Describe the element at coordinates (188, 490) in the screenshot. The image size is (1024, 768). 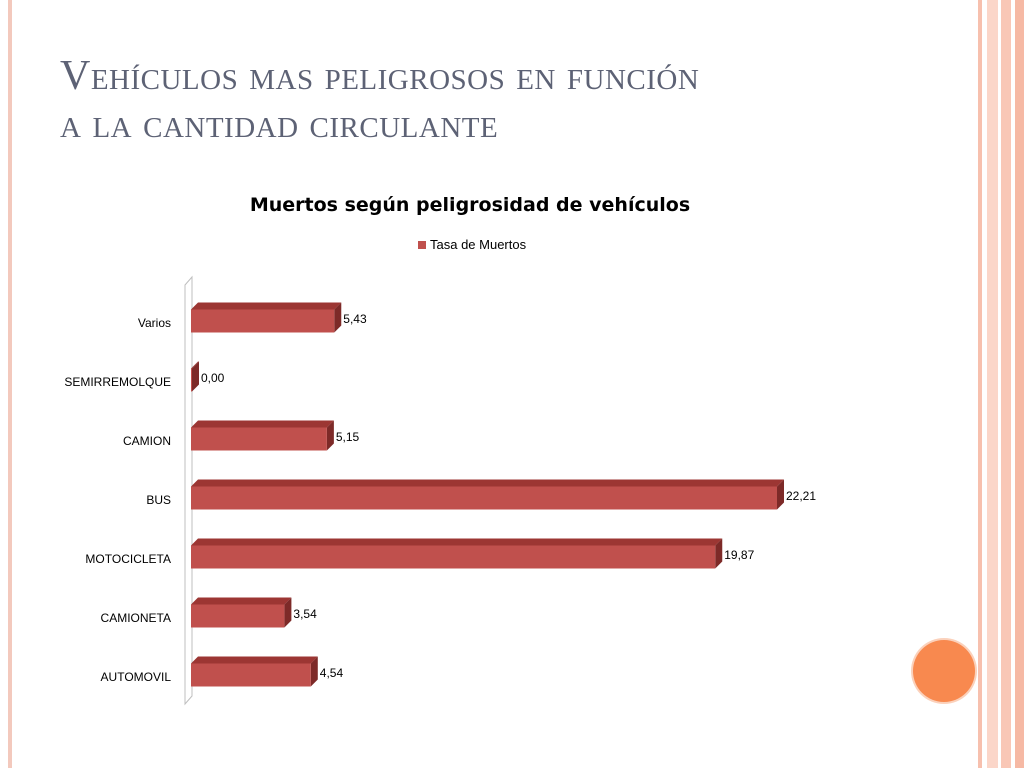
I see `axis-wall` at that location.